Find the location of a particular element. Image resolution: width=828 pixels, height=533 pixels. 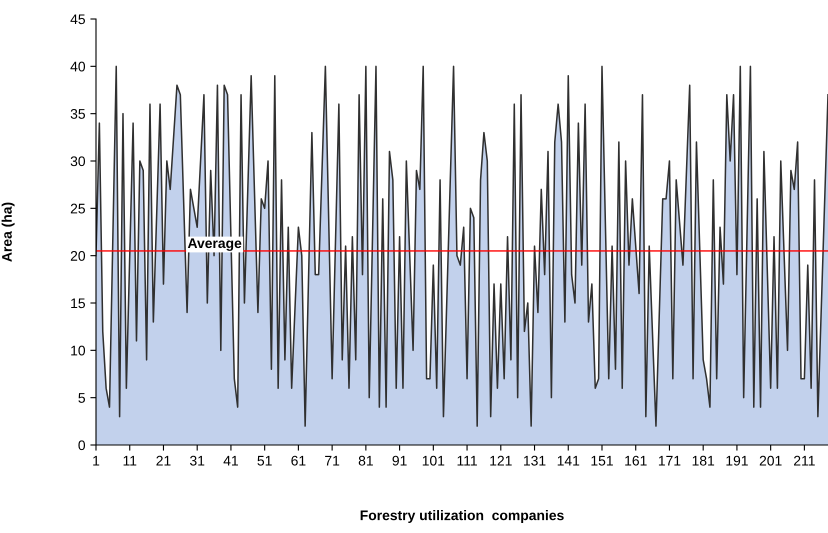

y-tick-label: 10 is located at coordinates (78, 351).